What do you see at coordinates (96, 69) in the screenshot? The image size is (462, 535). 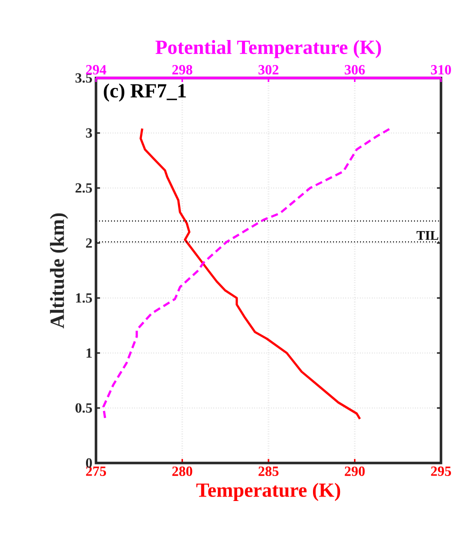 I see `x2-tick-label: 294` at bounding box center [96, 69].